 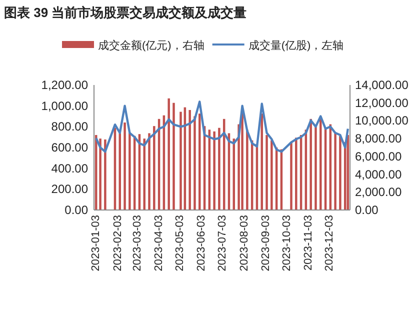 What do you see at coordinates (125, 12) in the screenshot?
I see `chart-title: 图表 39 当前市场股票交易成交额及成交量` at bounding box center [125, 12].